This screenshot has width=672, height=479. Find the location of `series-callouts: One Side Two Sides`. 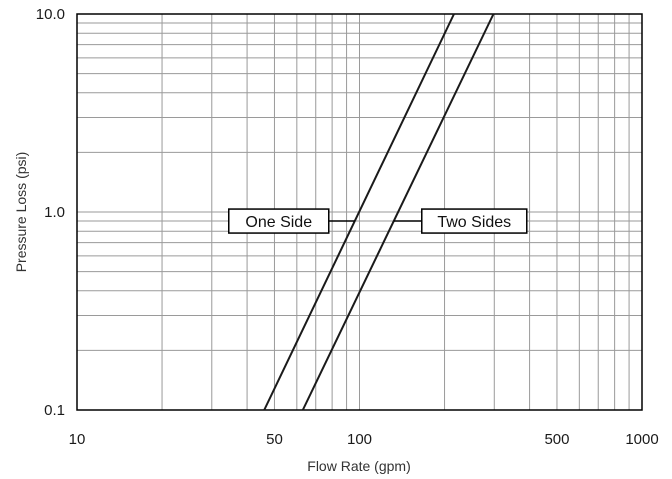

series-callouts: One Side Two Sides is located at coordinates (378, 221).